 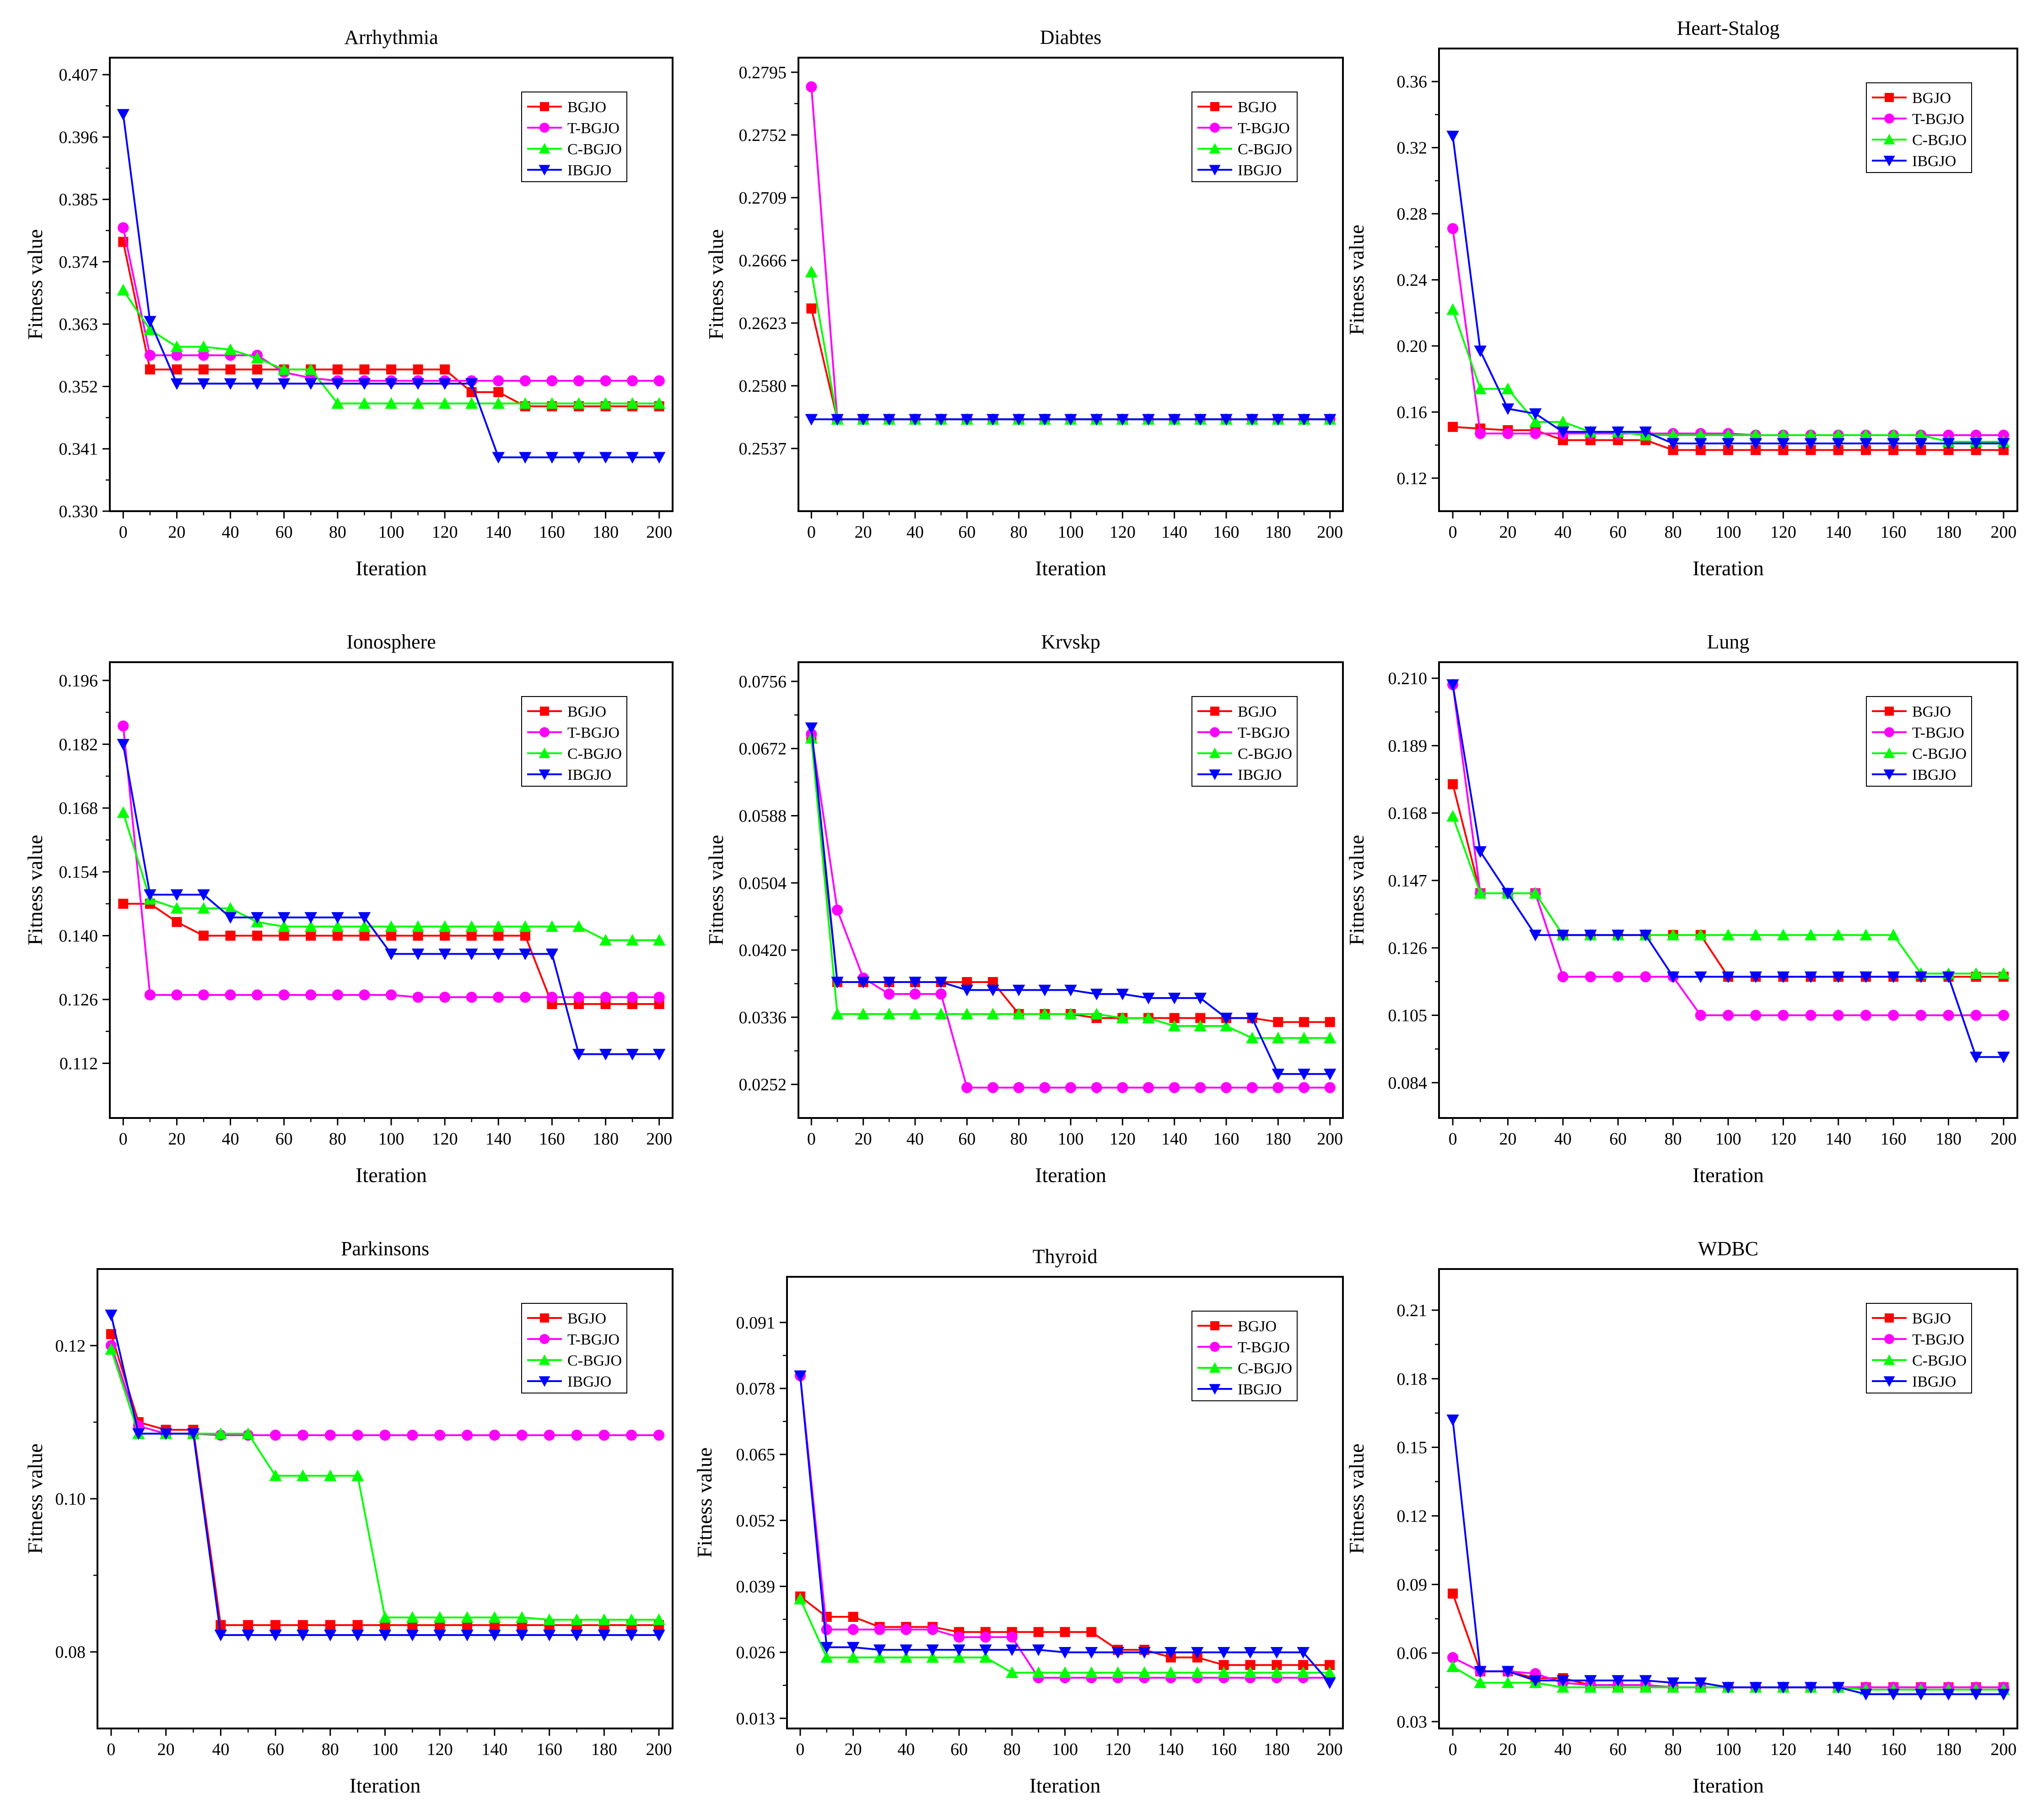 I want to click on y-tick-label: 0.2580, so click(x=763, y=386).